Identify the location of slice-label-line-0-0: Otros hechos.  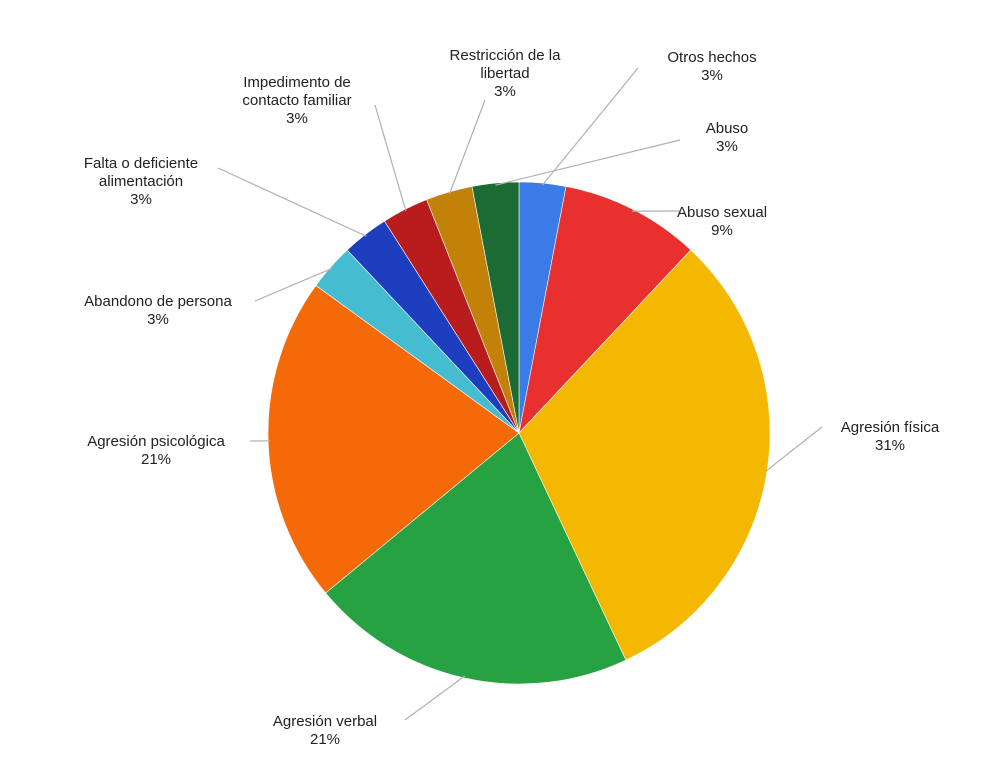
(711, 57).